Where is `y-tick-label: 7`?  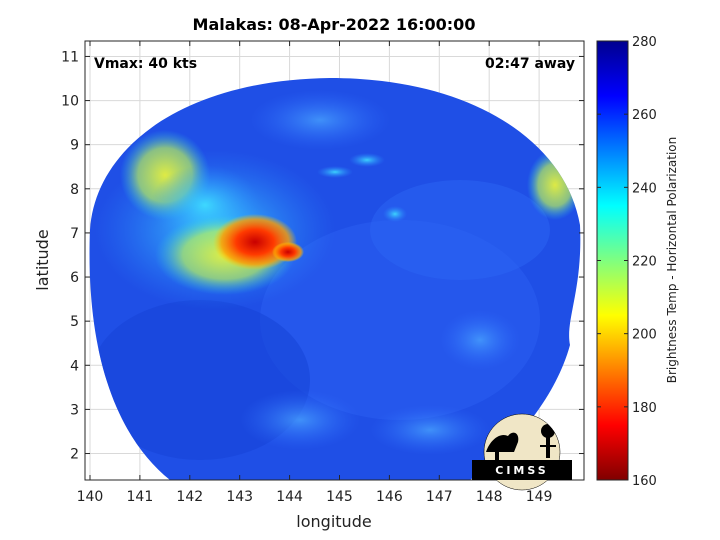
y-tick-label: 7 is located at coordinates (74, 234).